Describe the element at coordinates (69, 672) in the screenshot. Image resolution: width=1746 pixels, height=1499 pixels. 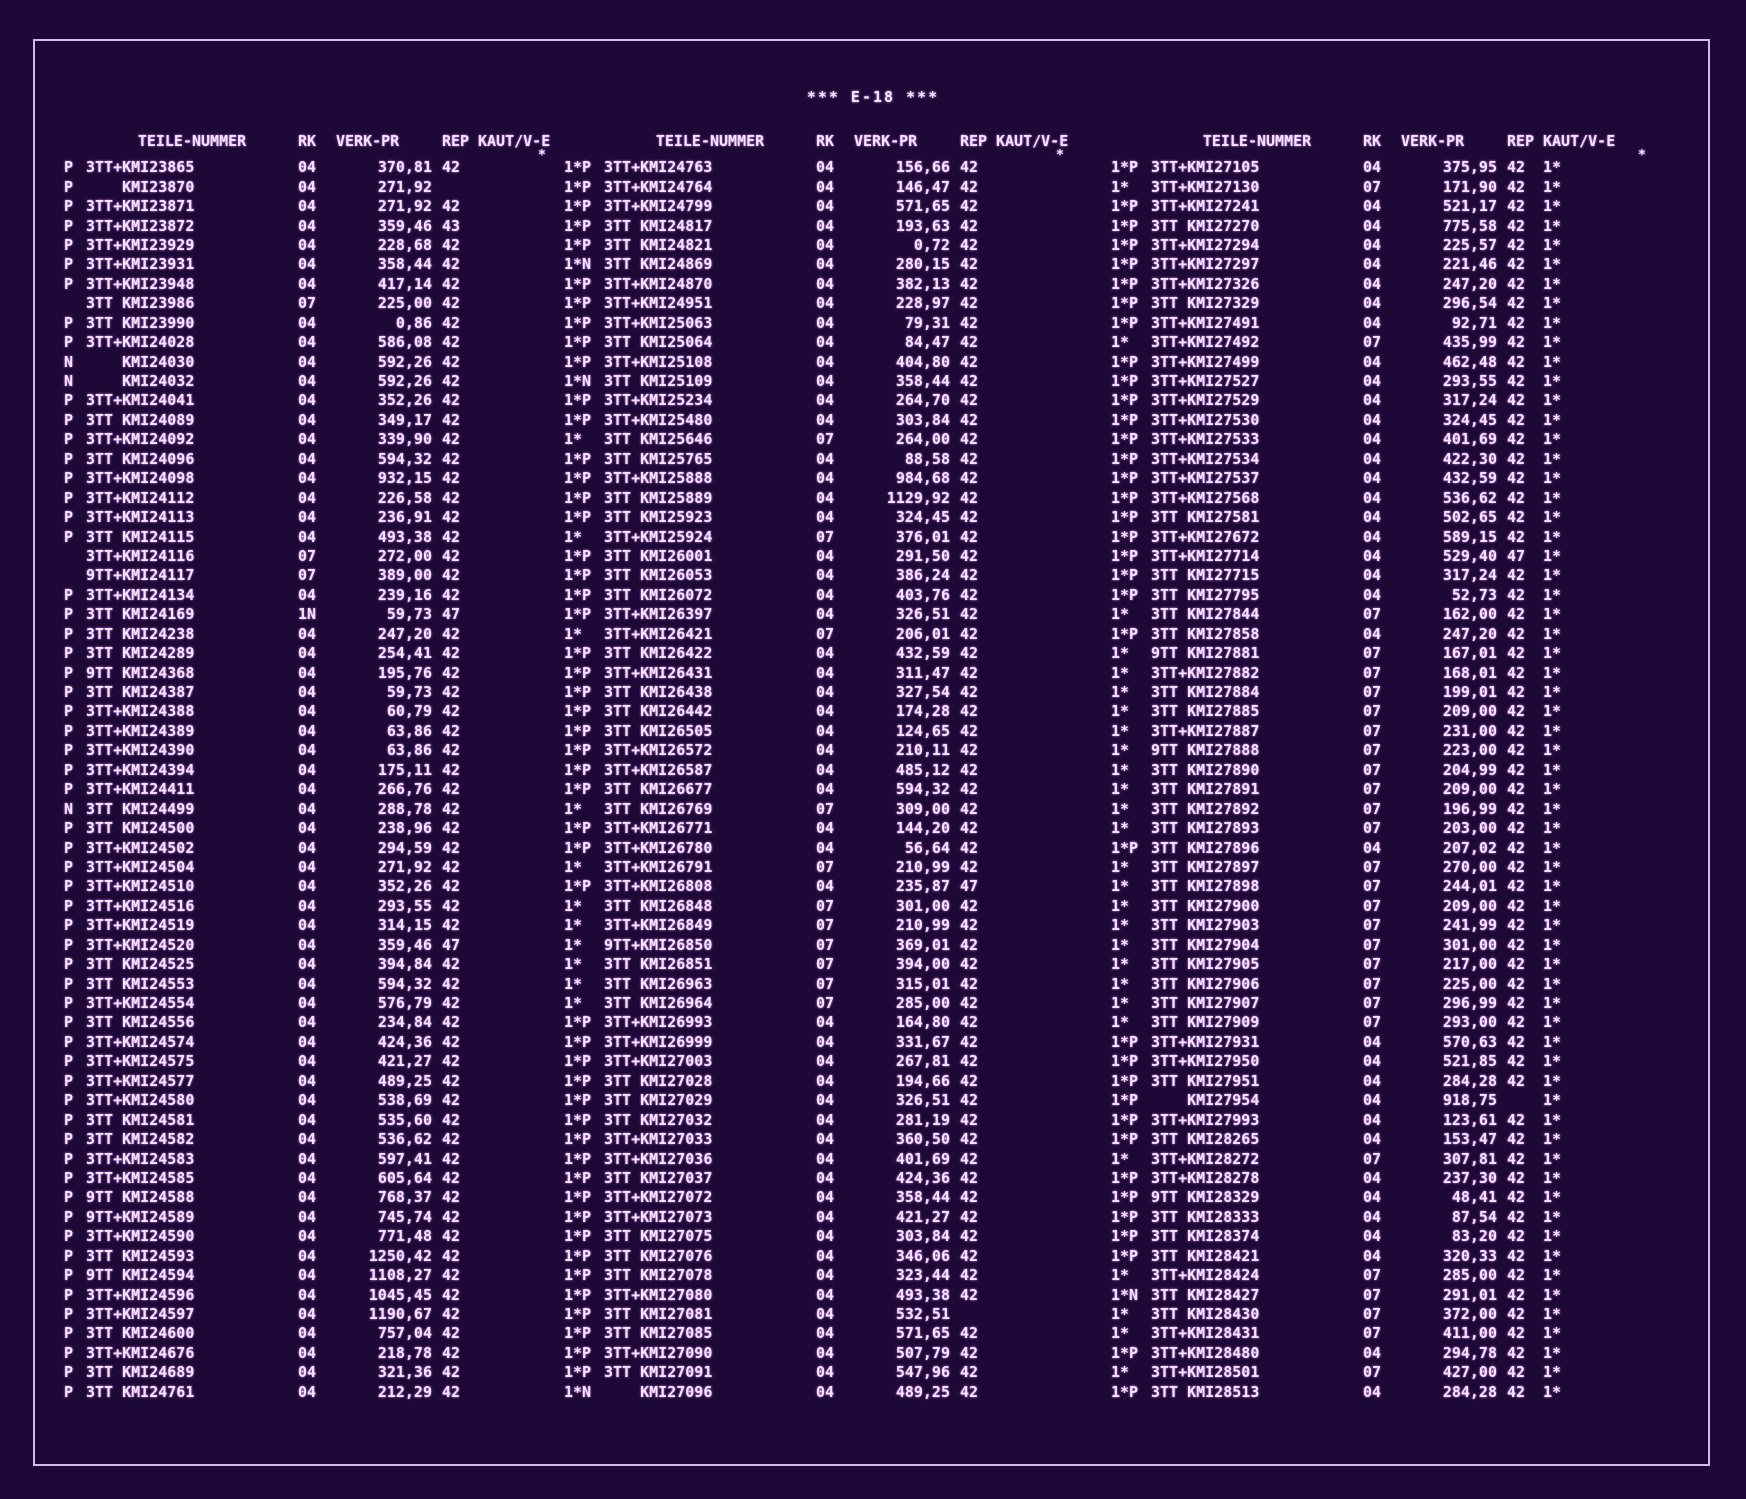
I see `prefix-cell: P` at that location.